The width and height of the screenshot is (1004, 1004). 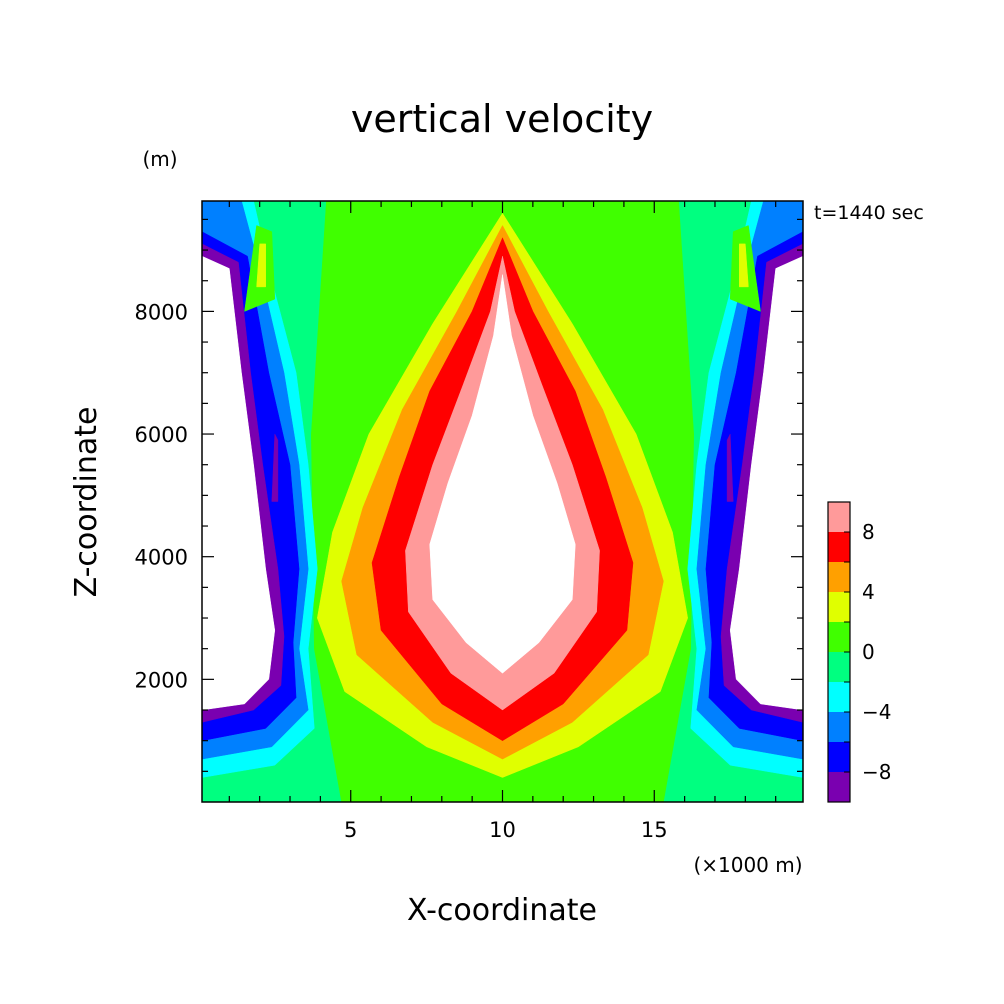 What do you see at coordinates (747, 865) in the screenshot?
I see `x-unit-label: (×1000 m)` at bounding box center [747, 865].